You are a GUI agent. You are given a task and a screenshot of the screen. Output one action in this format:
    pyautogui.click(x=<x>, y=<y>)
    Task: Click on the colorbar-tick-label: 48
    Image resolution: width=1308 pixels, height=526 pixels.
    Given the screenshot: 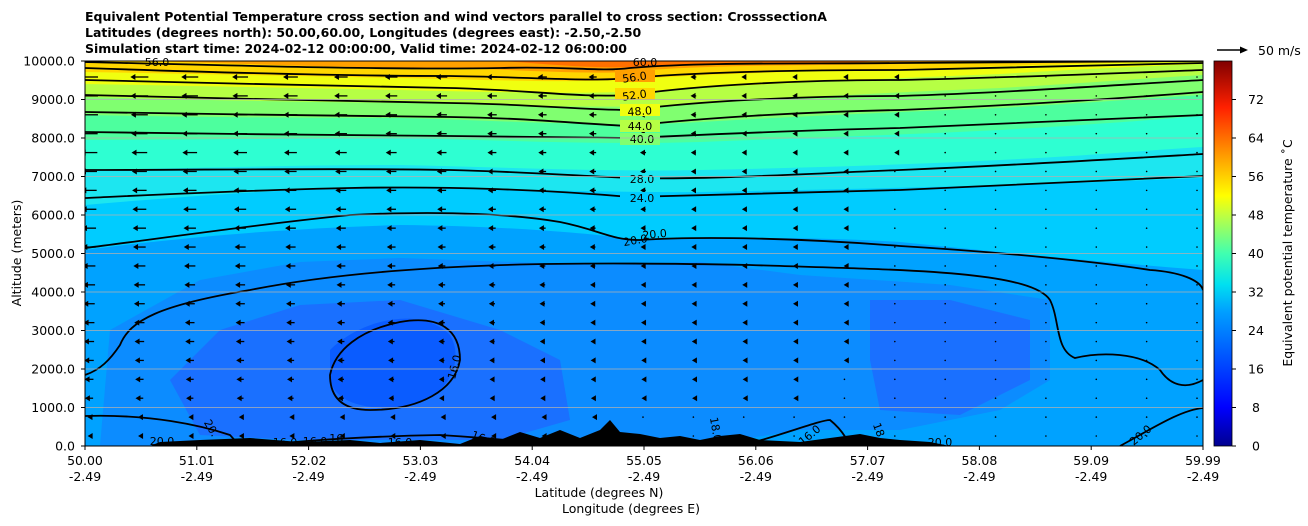 What is the action you would take?
    pyautogui.click(x=1256, y=215)
    